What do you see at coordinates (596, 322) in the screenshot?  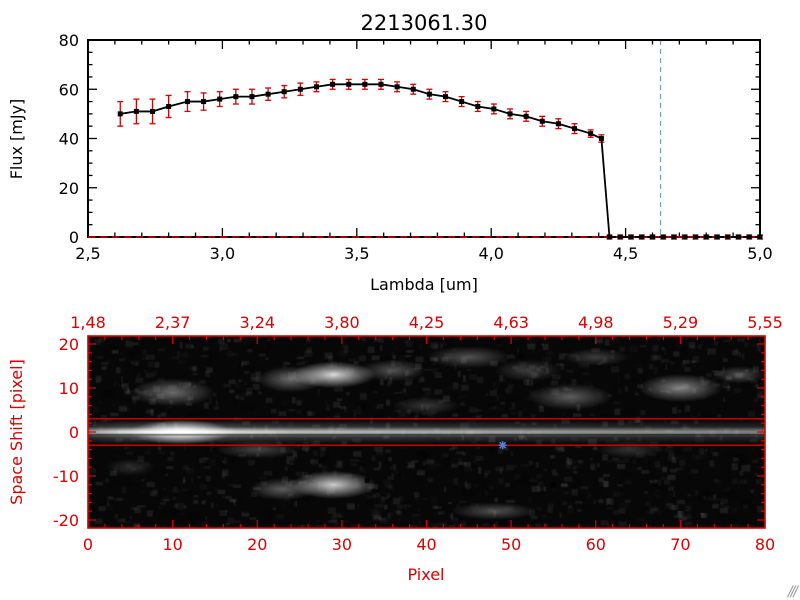 I see `wavelength-tick-label: 4,98` at bounding box center [596, 322].